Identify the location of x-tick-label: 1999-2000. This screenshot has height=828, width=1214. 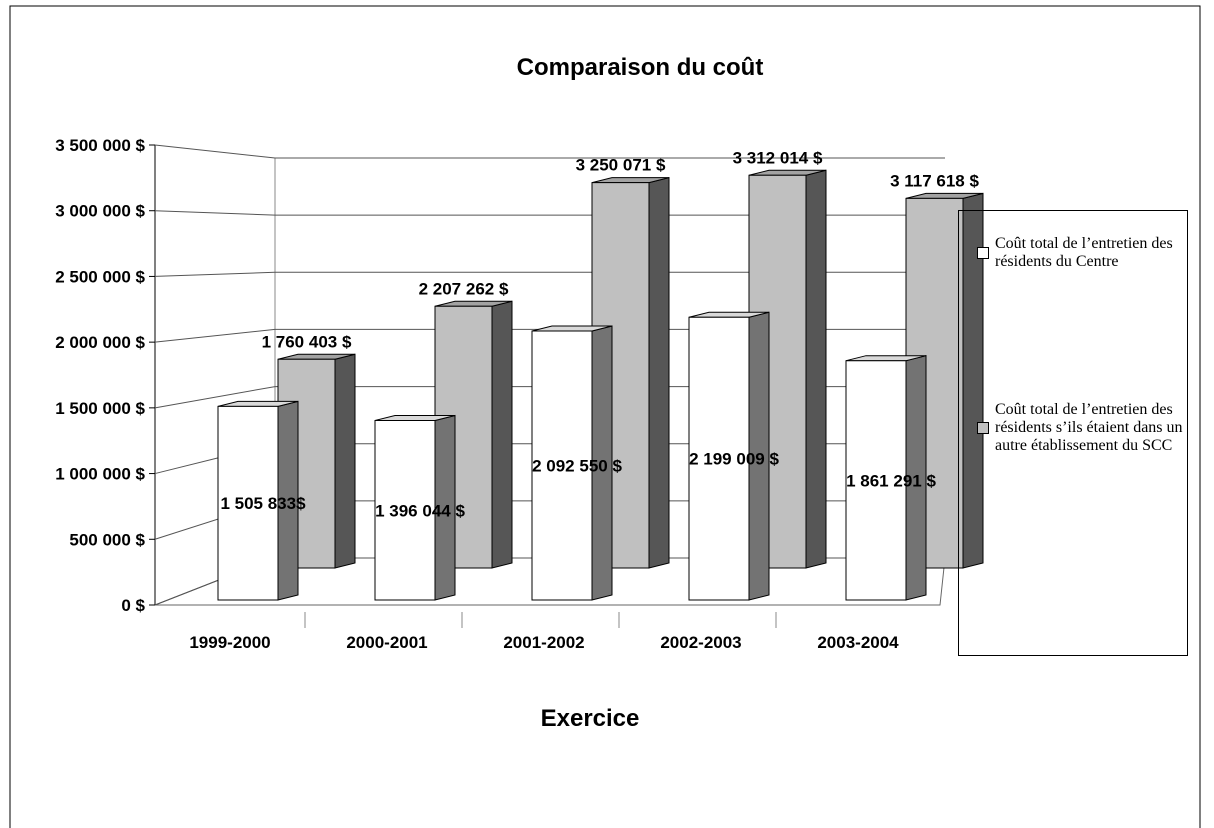
(229, 642).